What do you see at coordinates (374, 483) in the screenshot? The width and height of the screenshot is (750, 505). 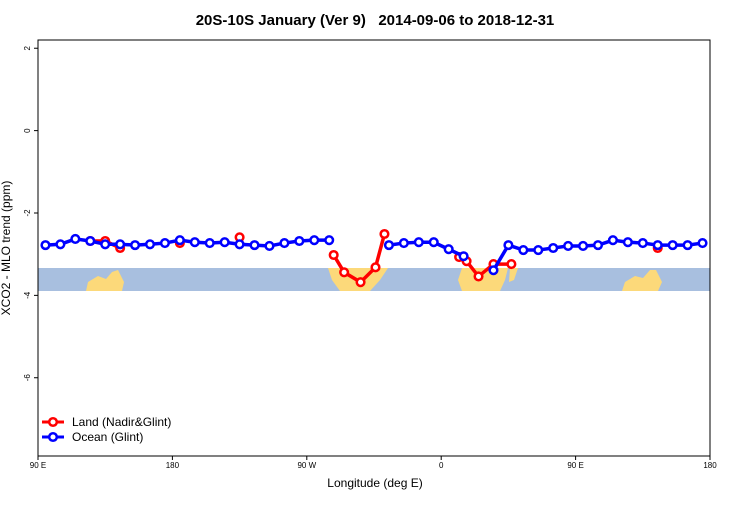 I see `x-axis-label: Longitude (deg E)` at bounding box center [374, 483].